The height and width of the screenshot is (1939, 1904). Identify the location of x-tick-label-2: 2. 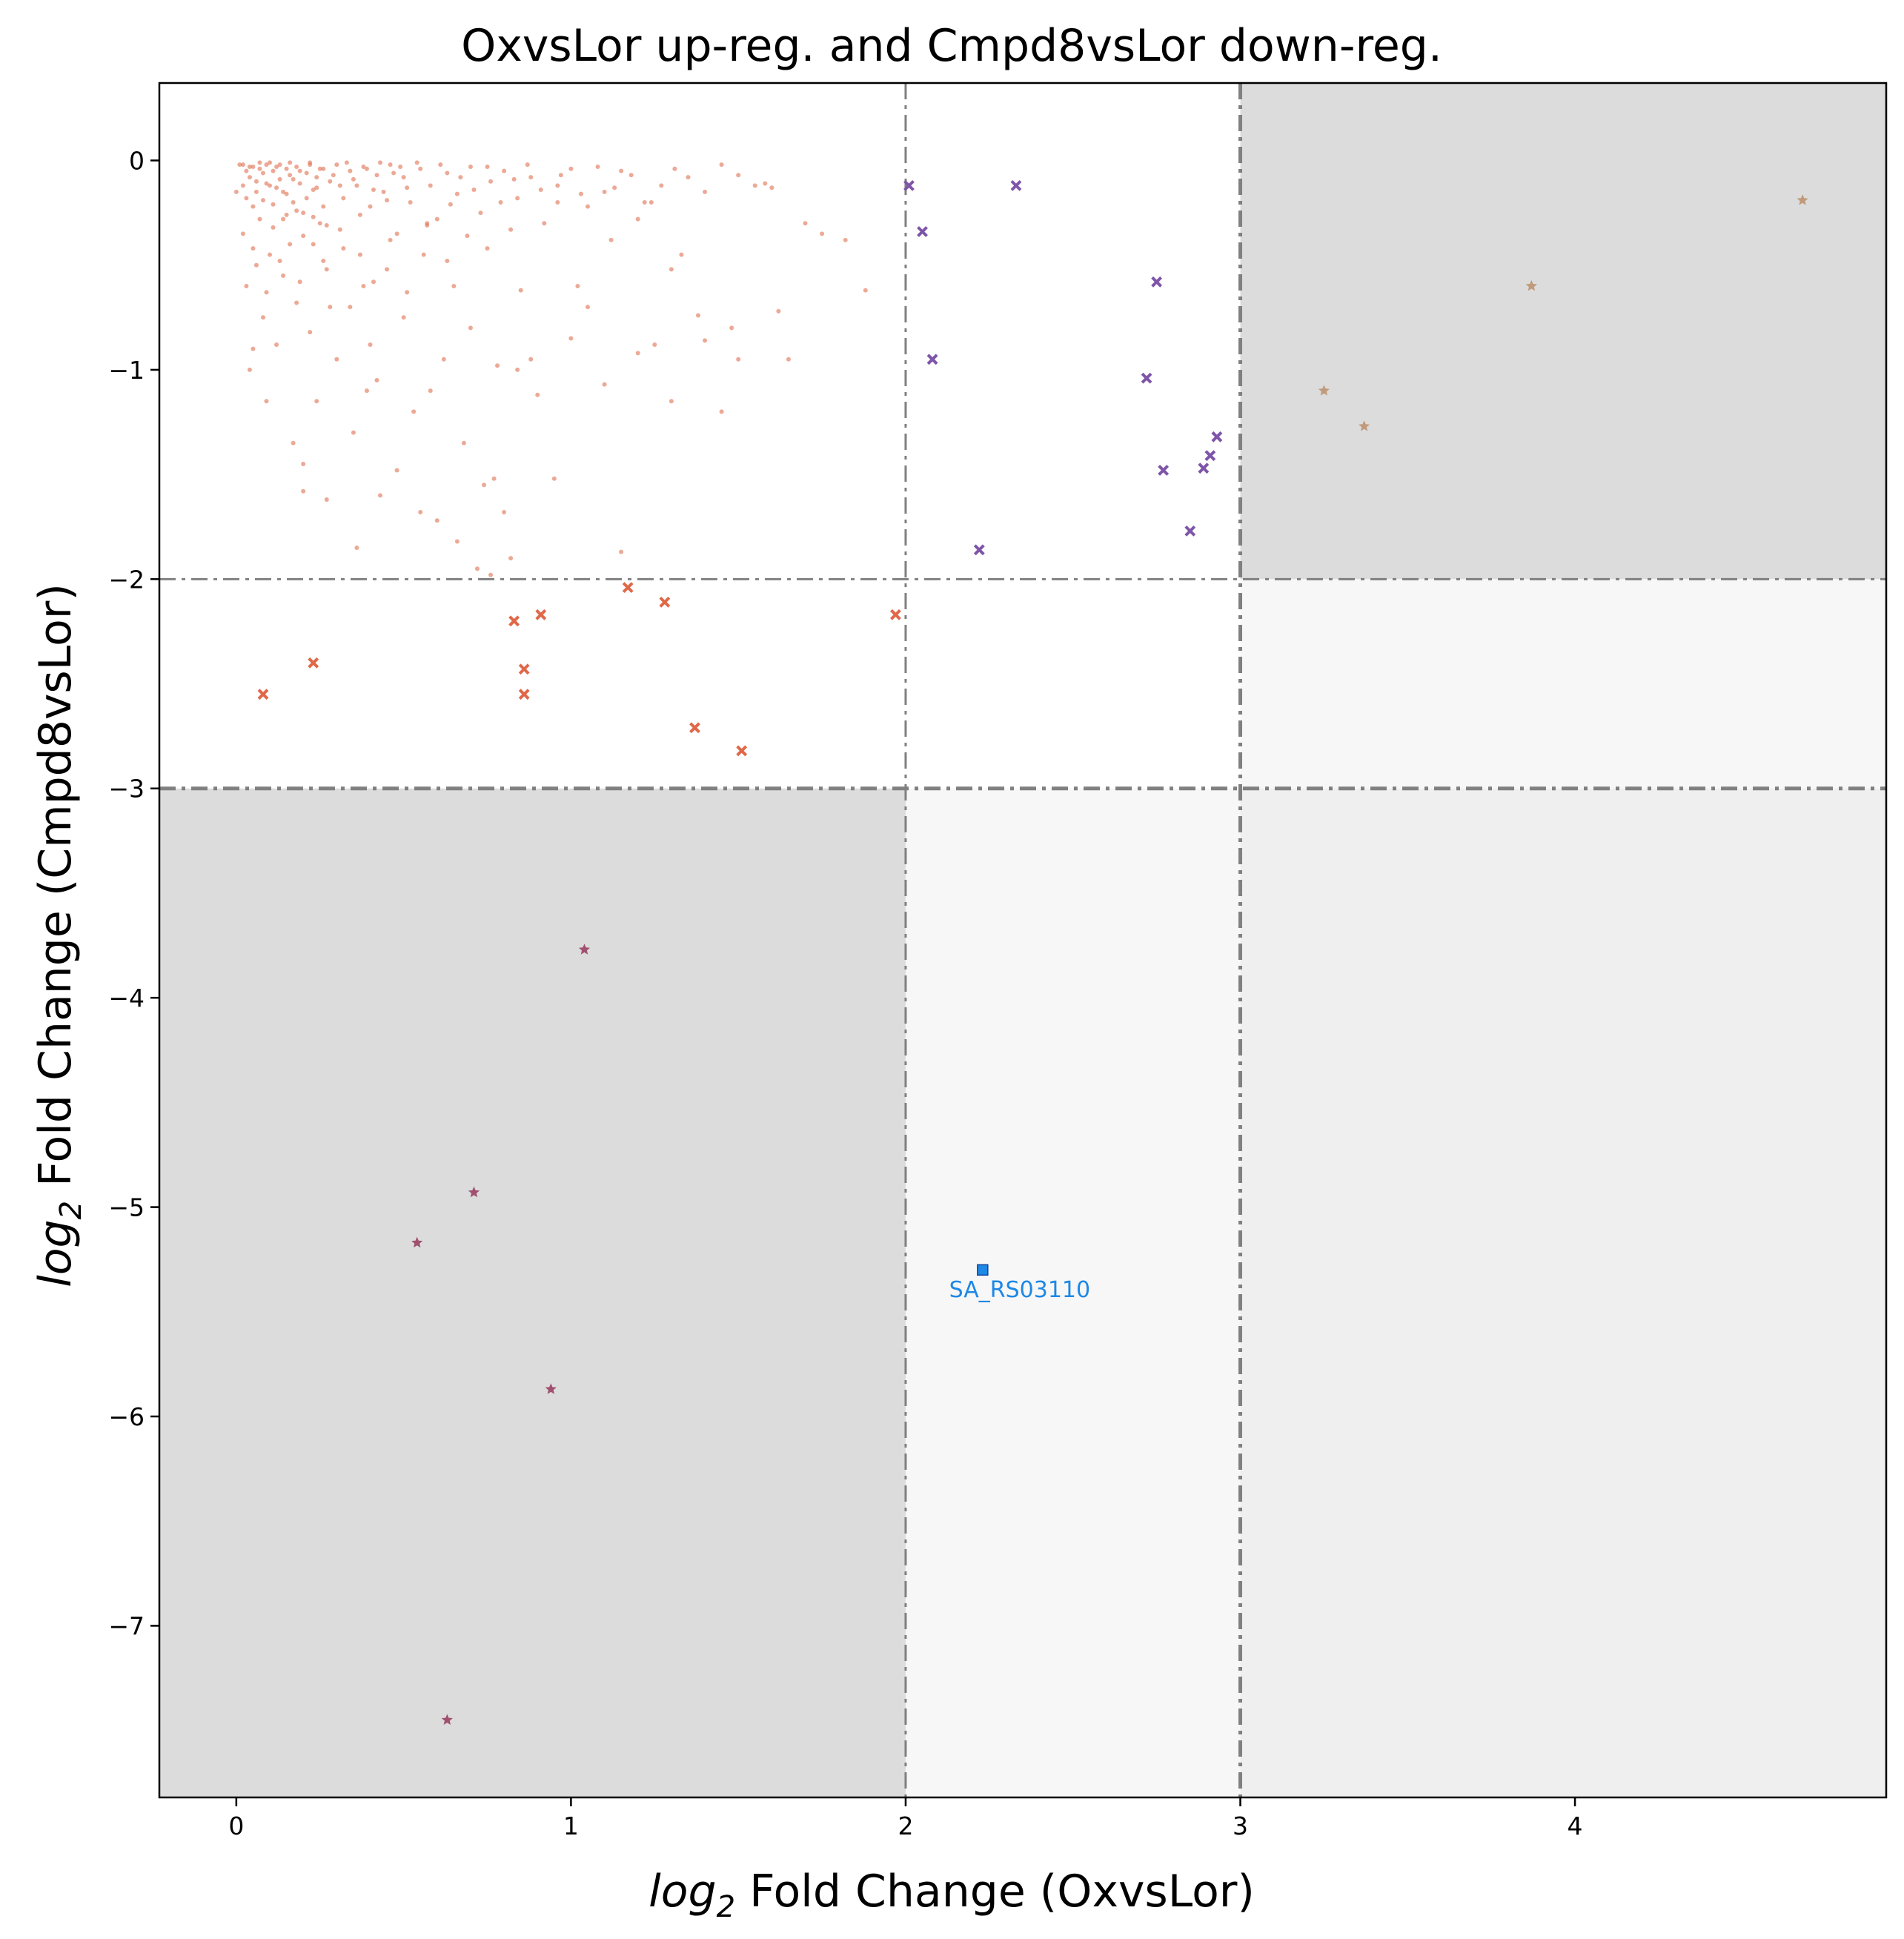
(905, 1826).